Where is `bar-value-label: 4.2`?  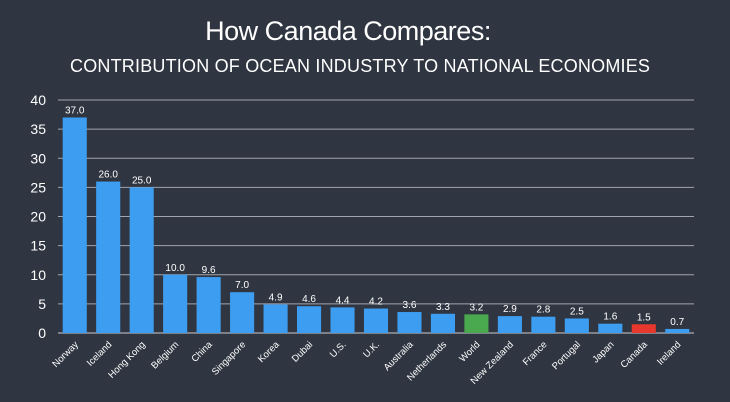 bar-value-label: 4.2 is located at coordinates (376, 302).